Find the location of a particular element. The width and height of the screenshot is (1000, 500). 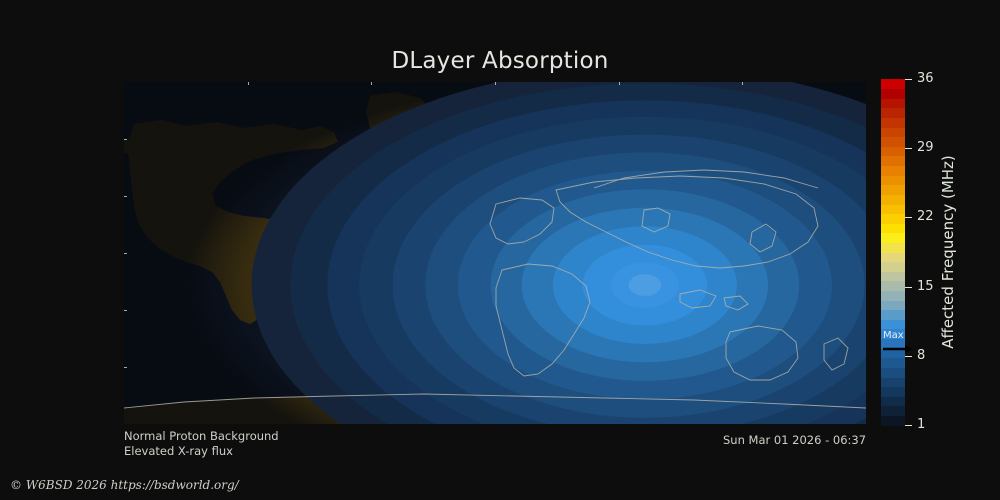

colorbar-tick-label: 1 is located at coordinates (921, 424).